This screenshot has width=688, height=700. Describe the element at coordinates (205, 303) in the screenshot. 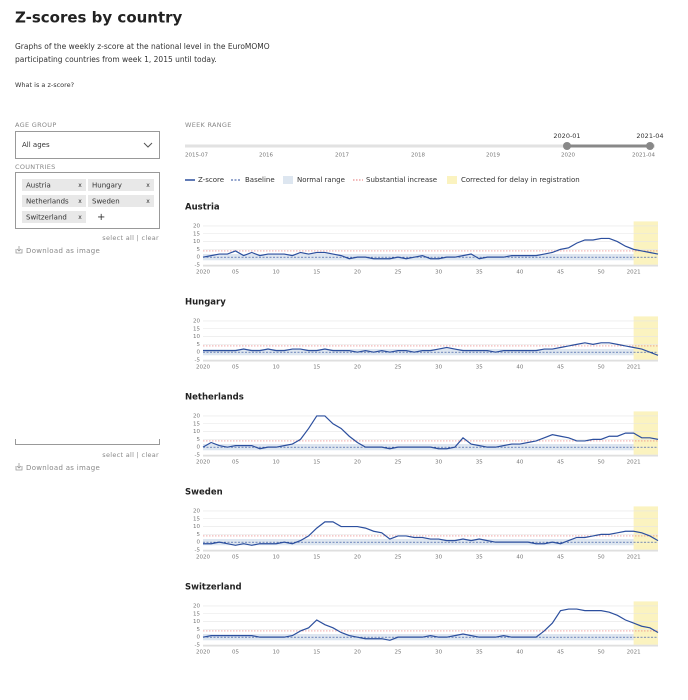

I see `chart-title: Hungary` at that location.